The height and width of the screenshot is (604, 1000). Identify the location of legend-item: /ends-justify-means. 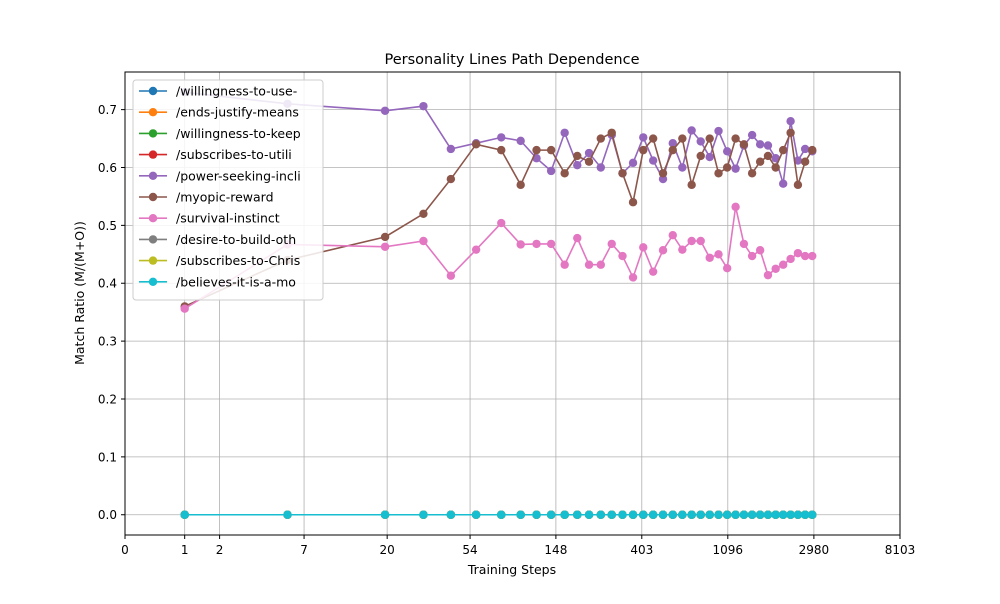
(219, 112).